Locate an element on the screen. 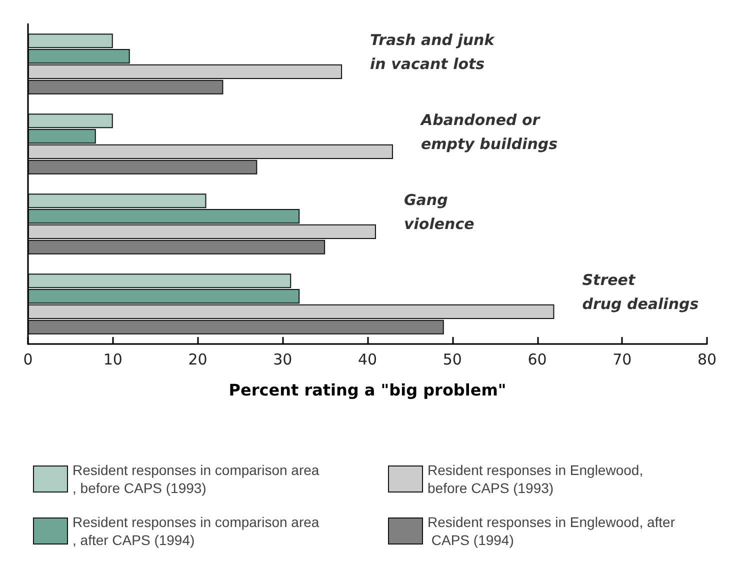  y-tick-label: Gang violence is located at coordinates (439, 212).